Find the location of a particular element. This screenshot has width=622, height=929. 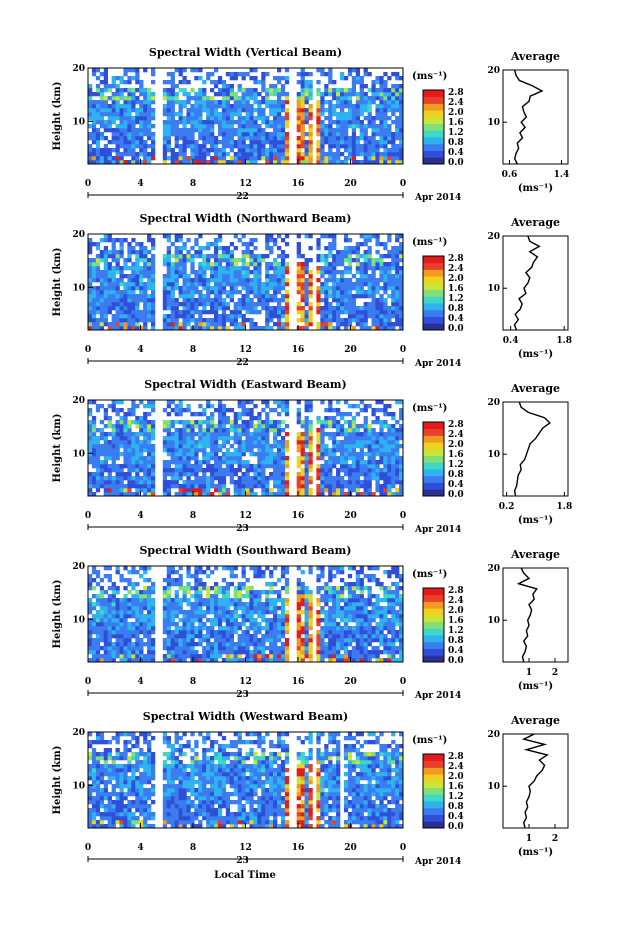

average-x-tick-label: 0.4 is located at coordinates (511, 341).